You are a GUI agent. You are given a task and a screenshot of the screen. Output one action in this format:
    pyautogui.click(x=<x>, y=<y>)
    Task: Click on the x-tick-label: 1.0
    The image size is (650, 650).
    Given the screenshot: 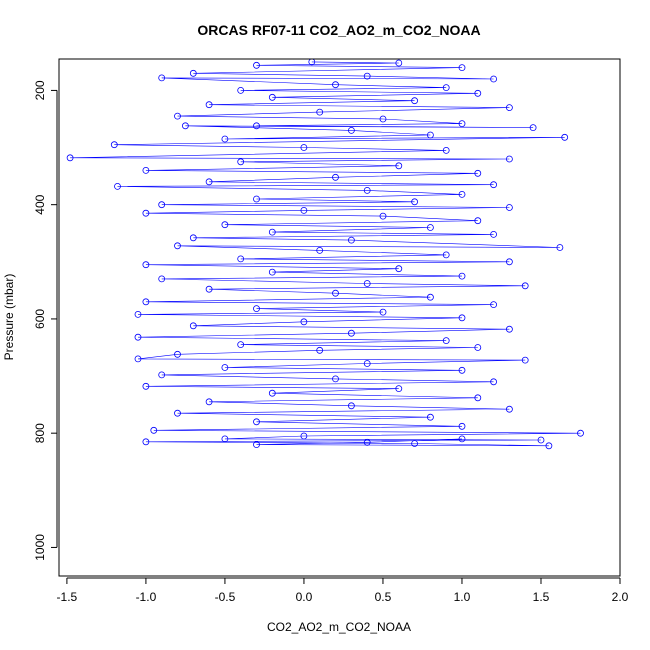 What is the action you would take?
    pyautogui.click(x=462, y=597)
    